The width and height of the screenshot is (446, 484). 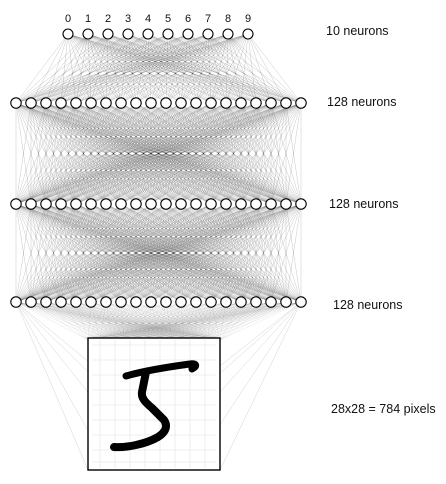 What do you see at coordinates (154, 404) in the screenshot?
I see `input-digit-image` at bounding box center [154, 404].